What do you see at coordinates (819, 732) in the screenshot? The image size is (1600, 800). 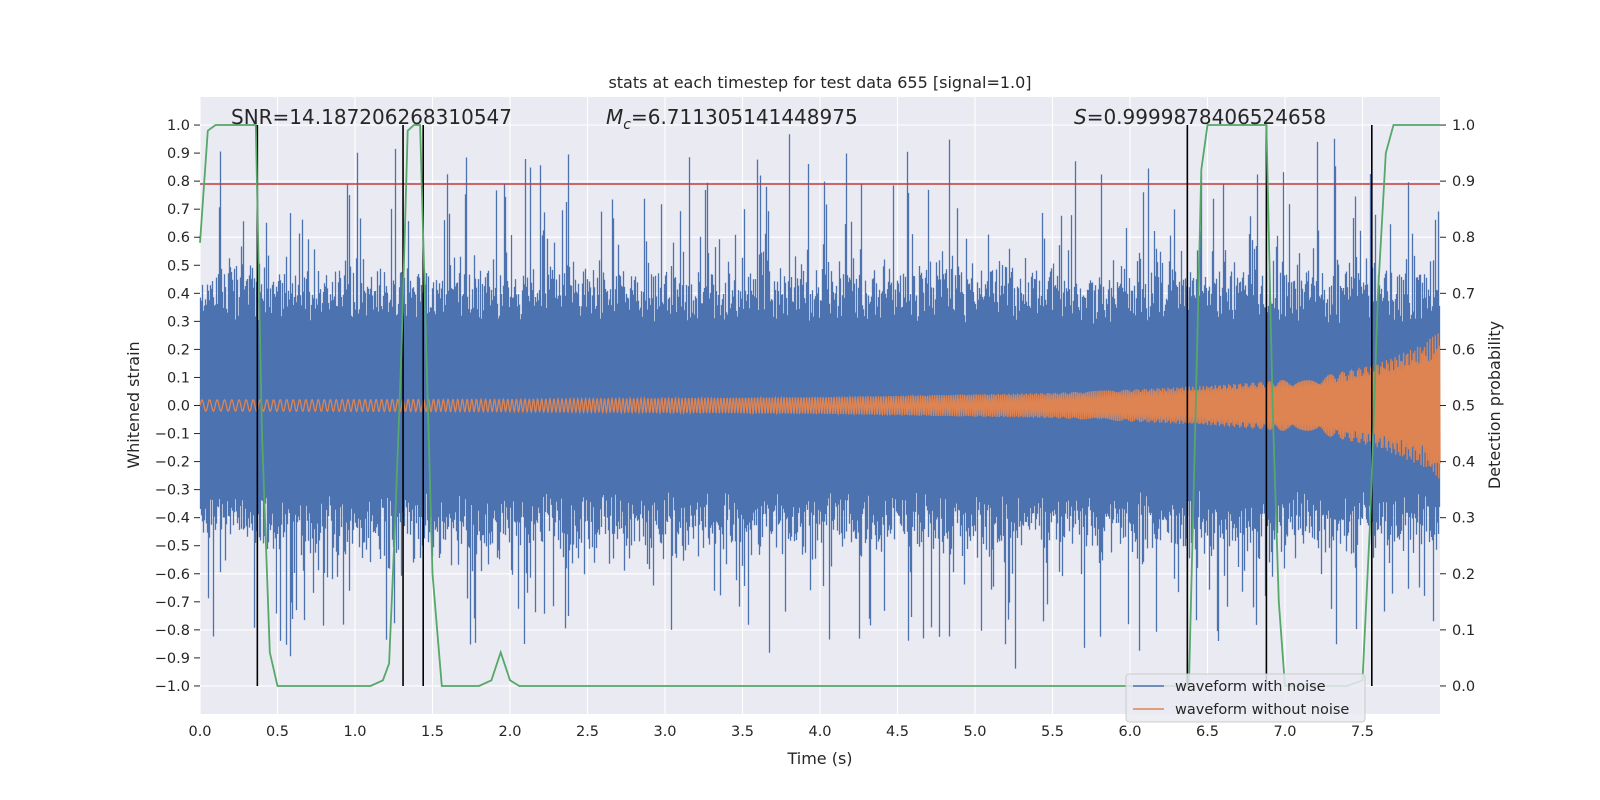 I see `x-tick-label: 4.0` at bounding box center [819, 732].